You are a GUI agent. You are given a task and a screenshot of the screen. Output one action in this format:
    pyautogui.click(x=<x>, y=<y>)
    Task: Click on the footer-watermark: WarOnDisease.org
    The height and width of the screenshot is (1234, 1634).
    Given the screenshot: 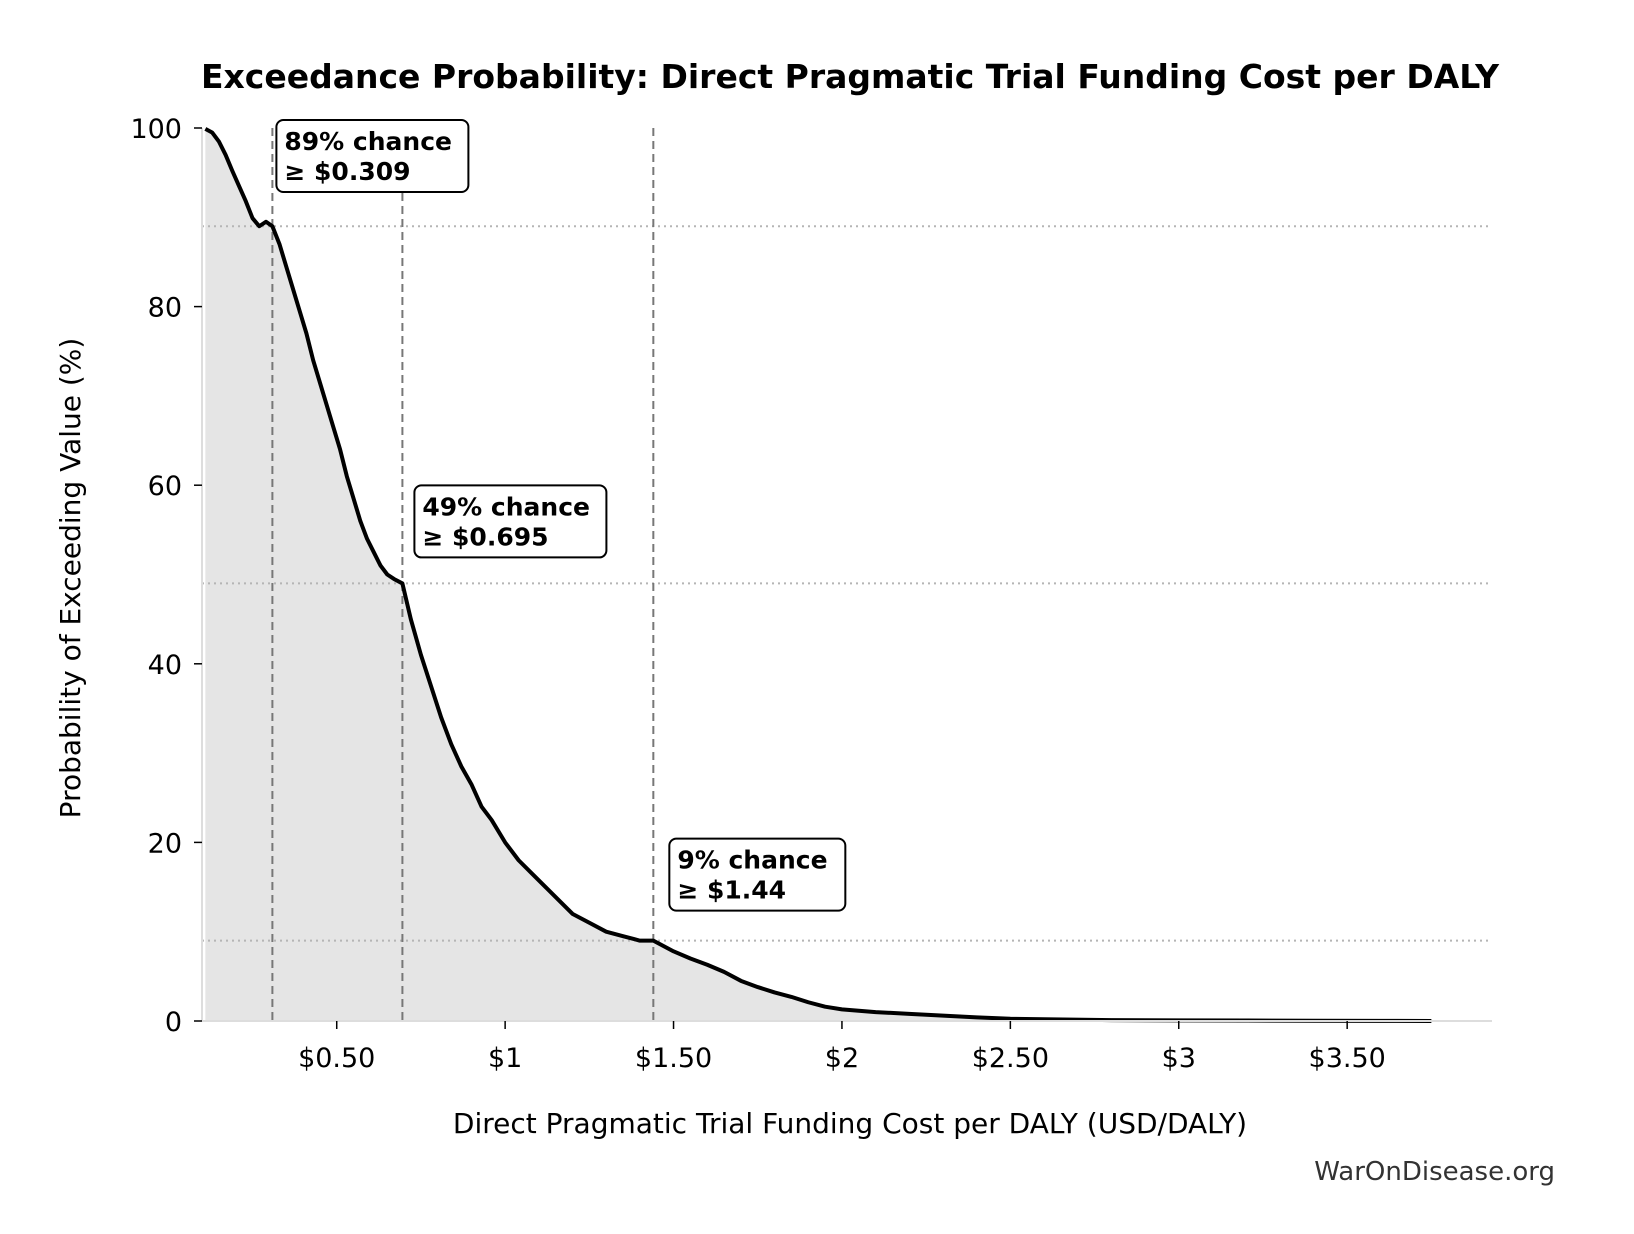 What is the action you would take?
    pyautogui.click(x=1434, y=1172)
    